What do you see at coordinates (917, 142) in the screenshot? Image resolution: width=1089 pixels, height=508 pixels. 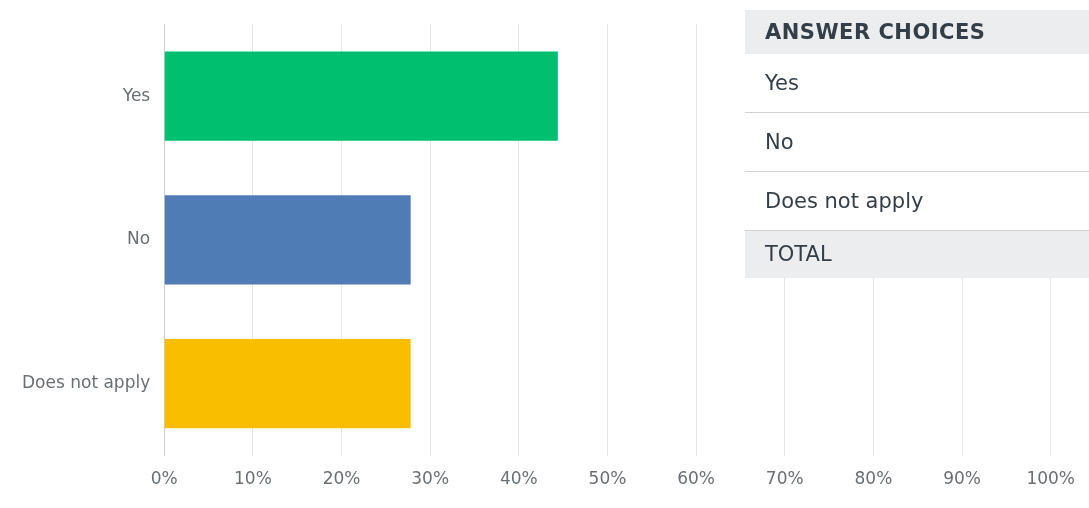 I see `annotation: No` at bounding box center [917, 142].